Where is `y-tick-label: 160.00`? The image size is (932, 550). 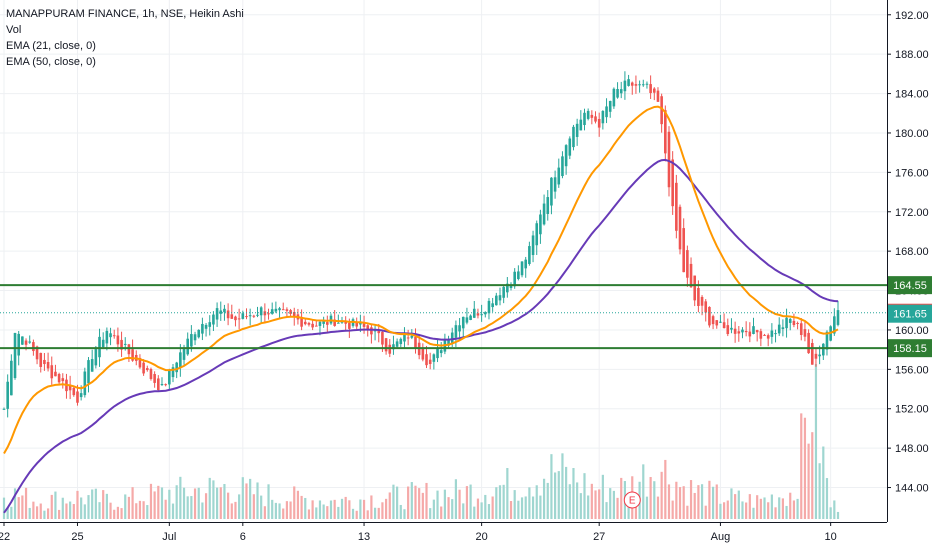
y-tick-label: 160.00 is located at coordinates (912, 331).